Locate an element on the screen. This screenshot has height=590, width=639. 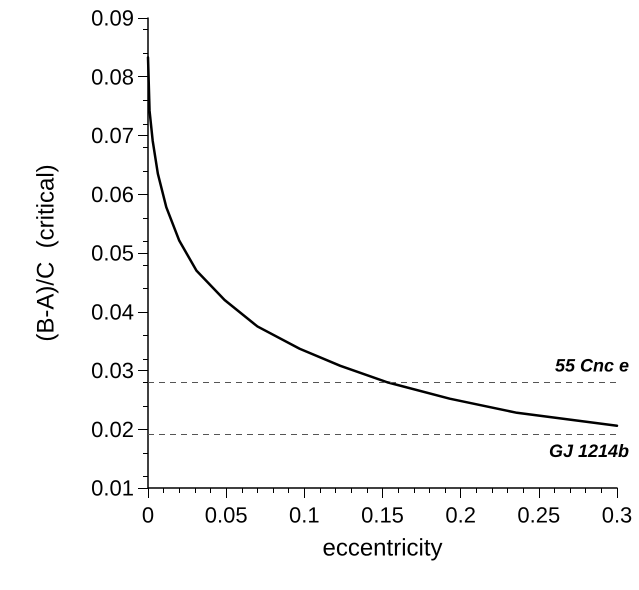
y-tick-label: 0.09 is located at coordinates (112, 18).